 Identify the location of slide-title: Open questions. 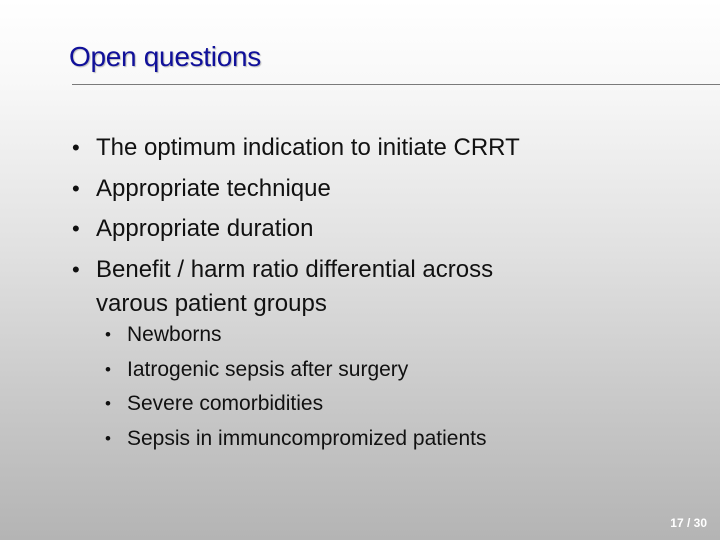
(165, 56).